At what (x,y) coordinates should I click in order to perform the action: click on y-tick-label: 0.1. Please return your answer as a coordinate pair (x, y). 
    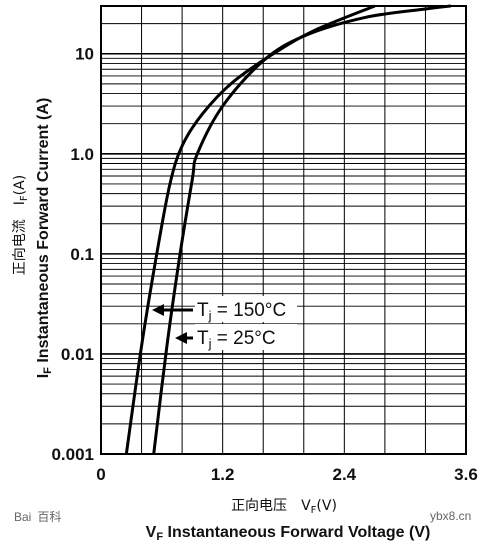
    Looking at the image, I should click on (82, 254).